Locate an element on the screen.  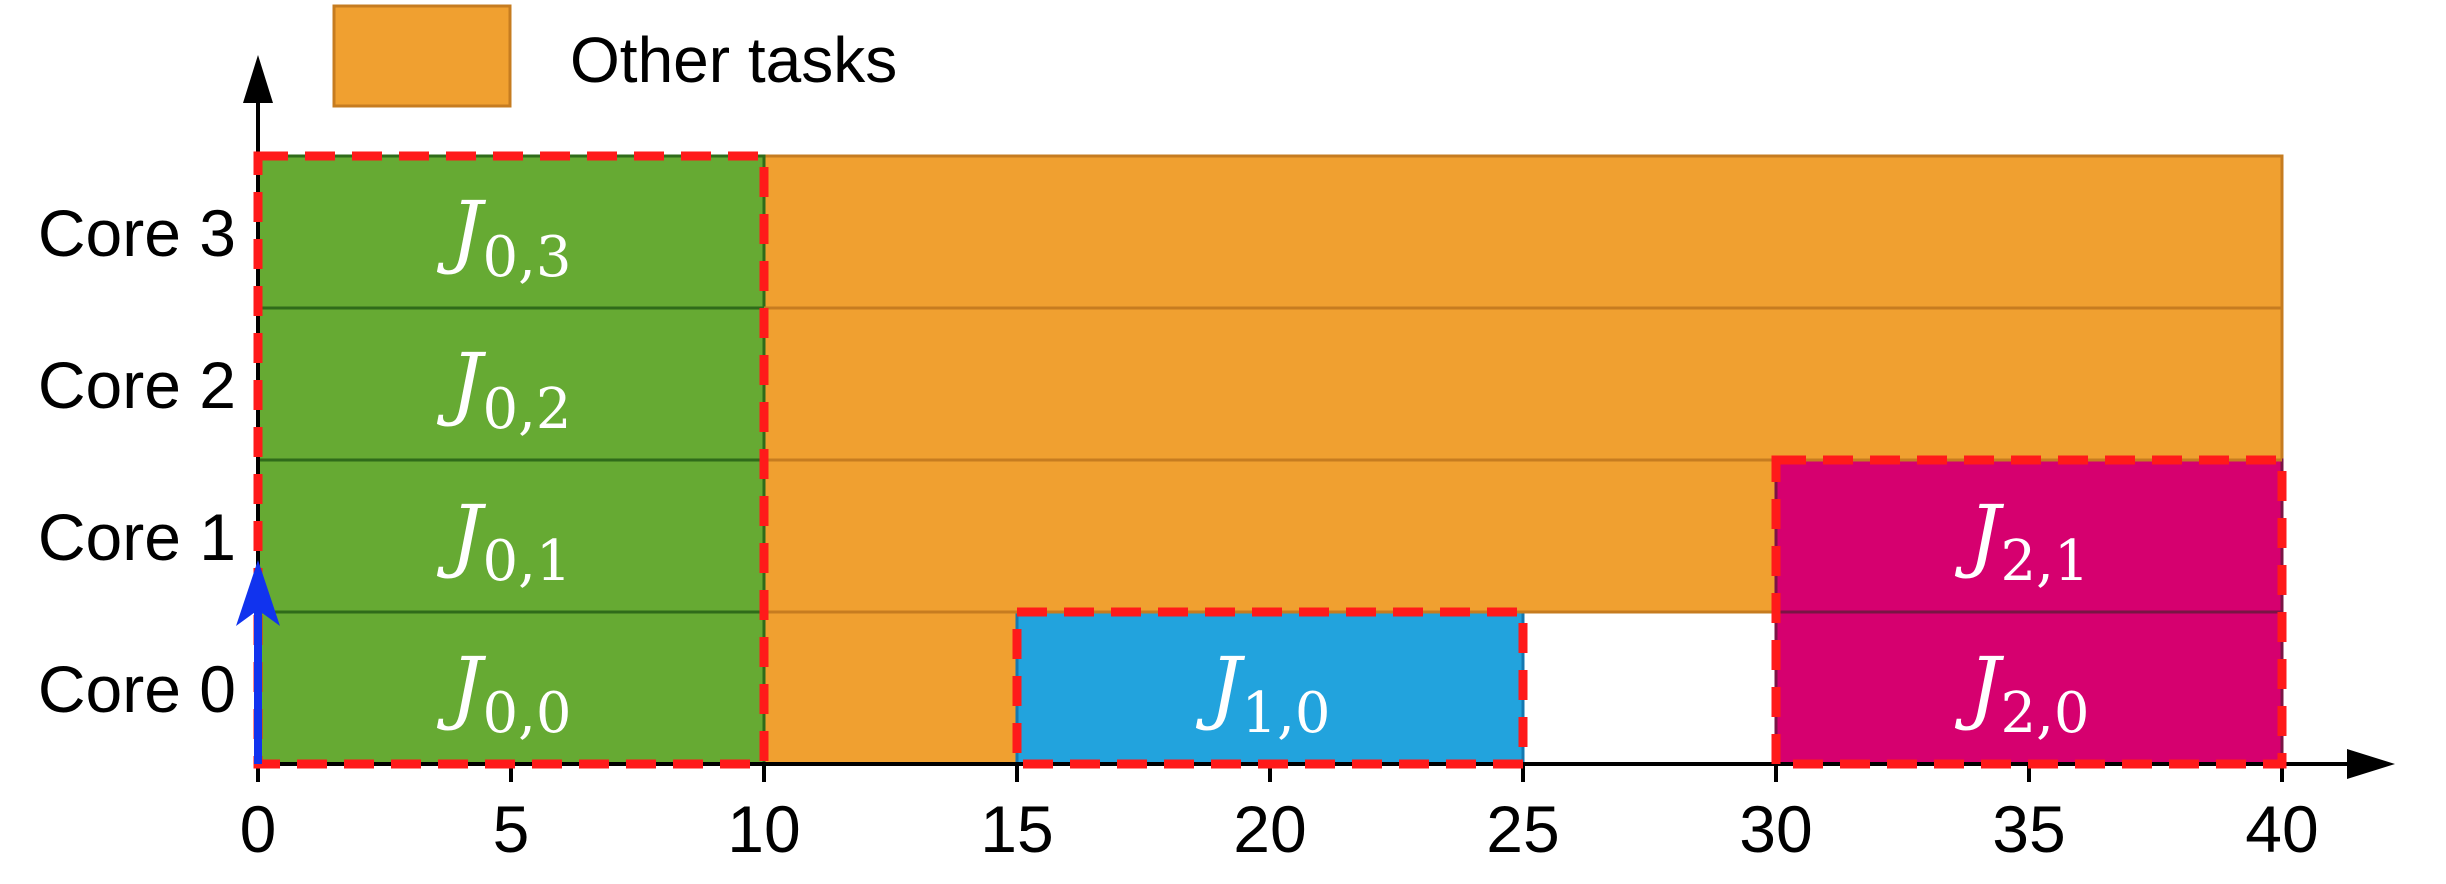
job-label-subscript: 0,2 is located at coordinates (527, 409).